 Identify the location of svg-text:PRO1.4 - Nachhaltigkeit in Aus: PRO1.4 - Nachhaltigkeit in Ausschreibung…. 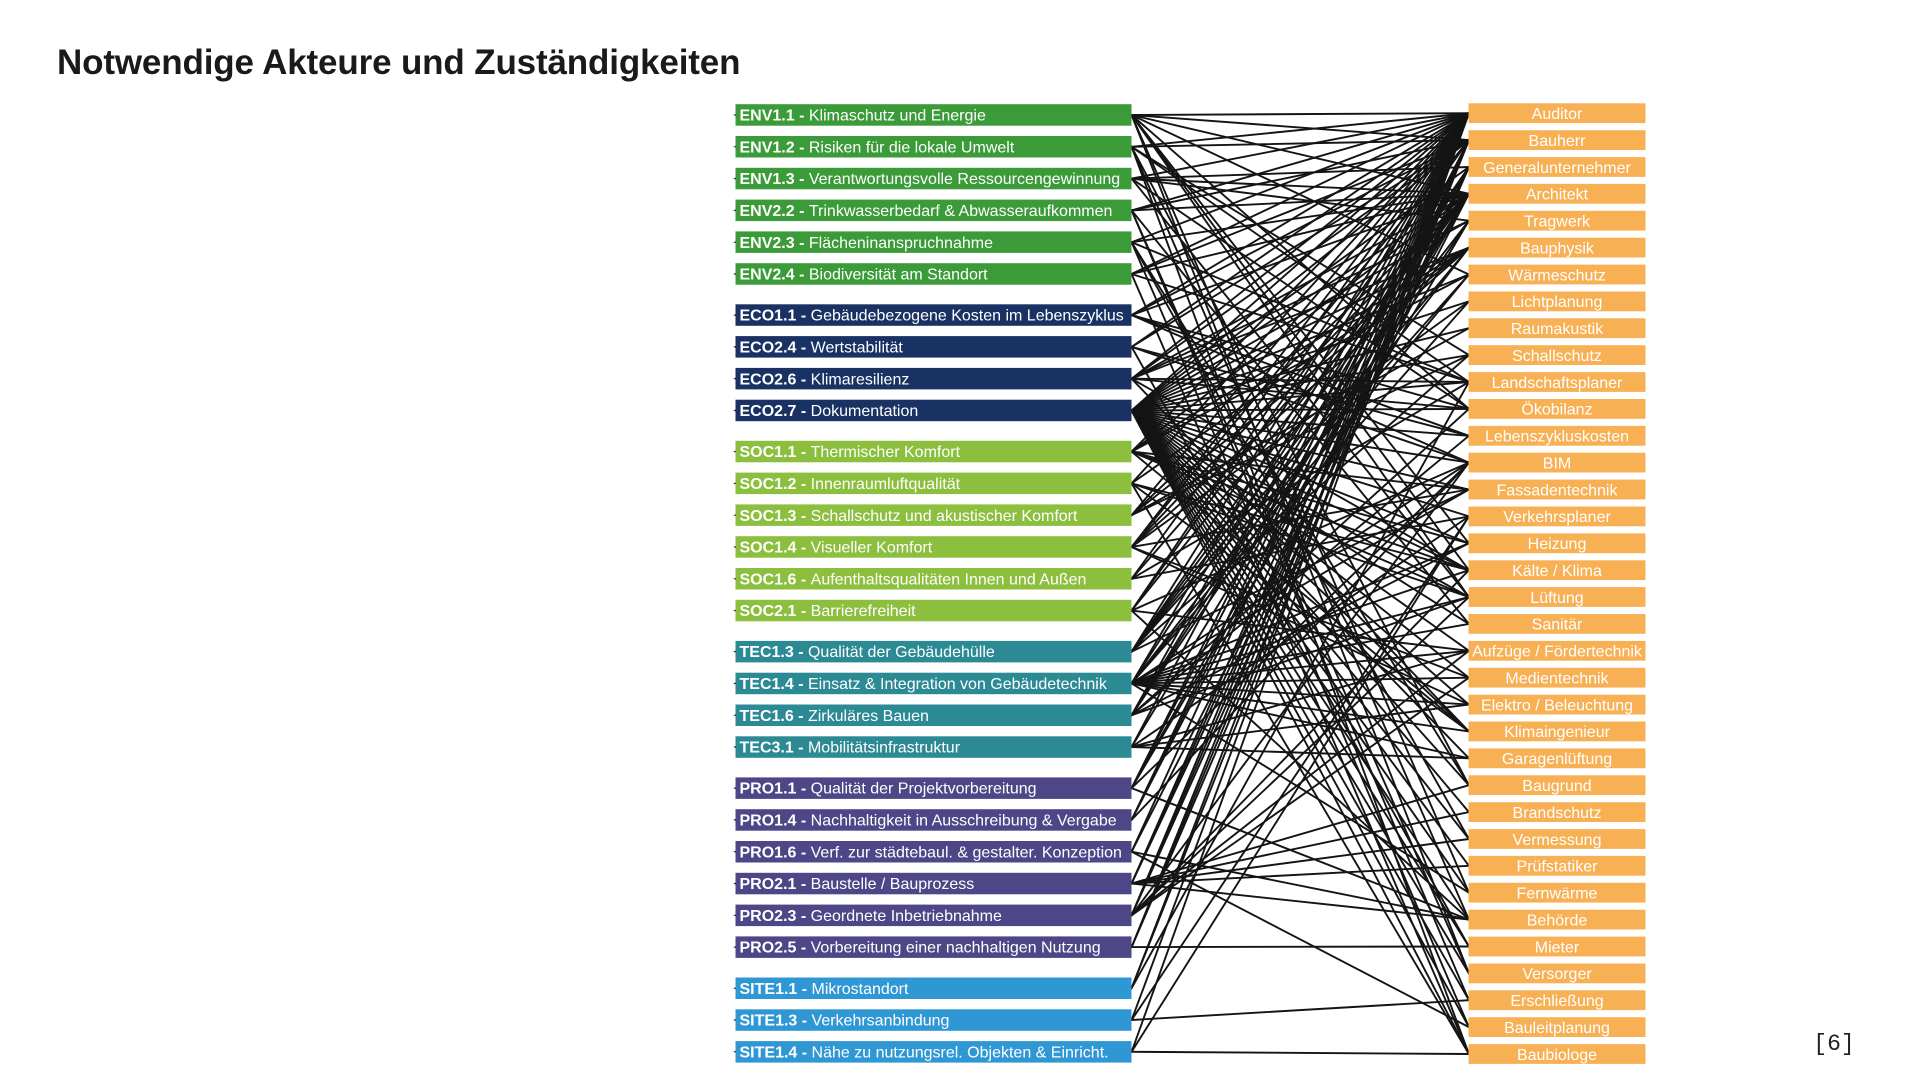
(928, 821).